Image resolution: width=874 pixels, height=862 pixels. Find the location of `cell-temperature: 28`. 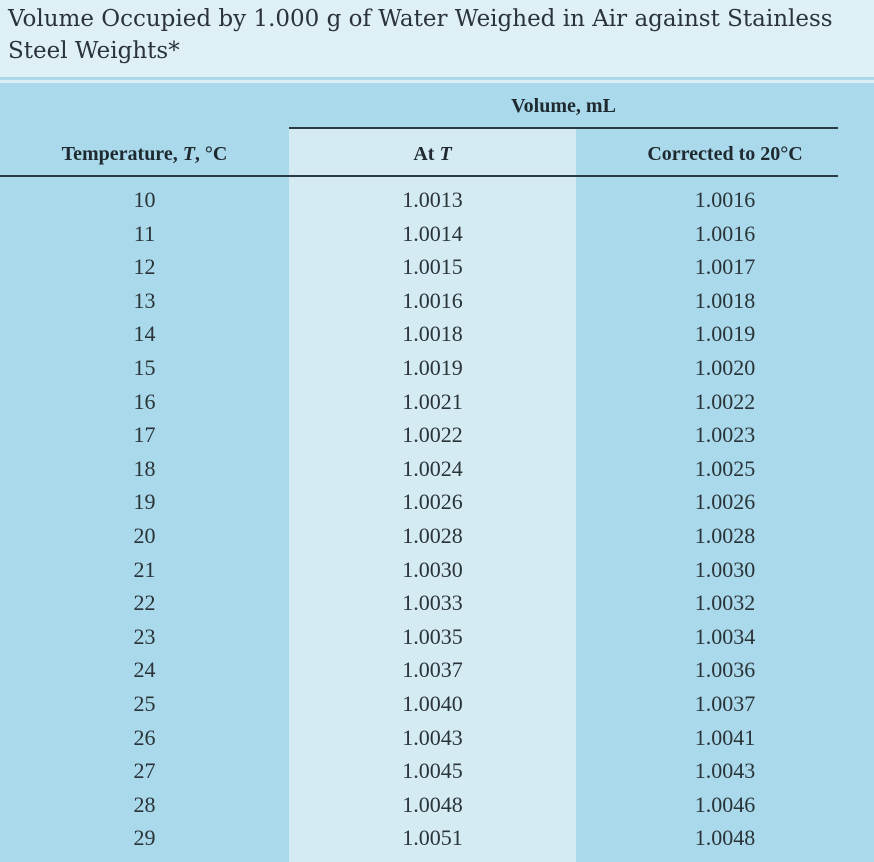

cell-temperature: 28 is located at coordinates (144, 804).